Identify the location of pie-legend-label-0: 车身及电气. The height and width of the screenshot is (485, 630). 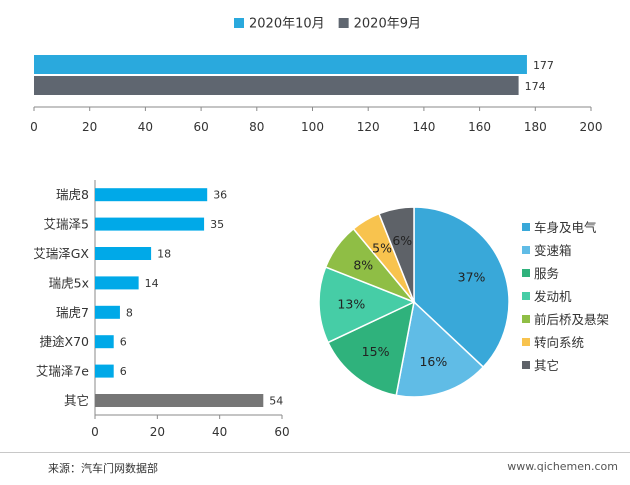
(565, 227).